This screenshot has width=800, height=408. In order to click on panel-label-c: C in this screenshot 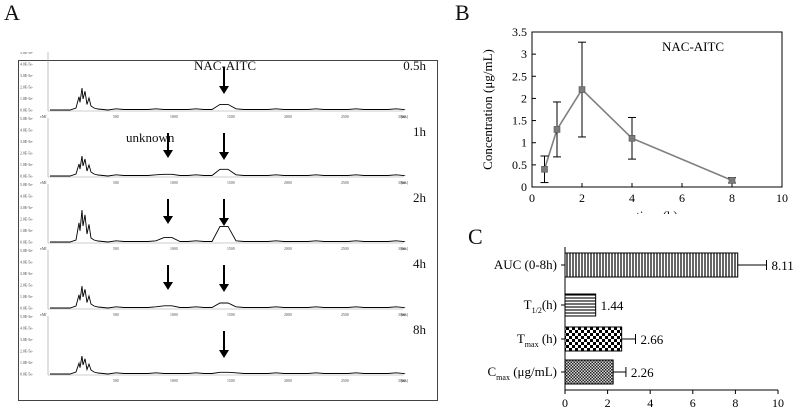, I will do `click(475, 236)`.